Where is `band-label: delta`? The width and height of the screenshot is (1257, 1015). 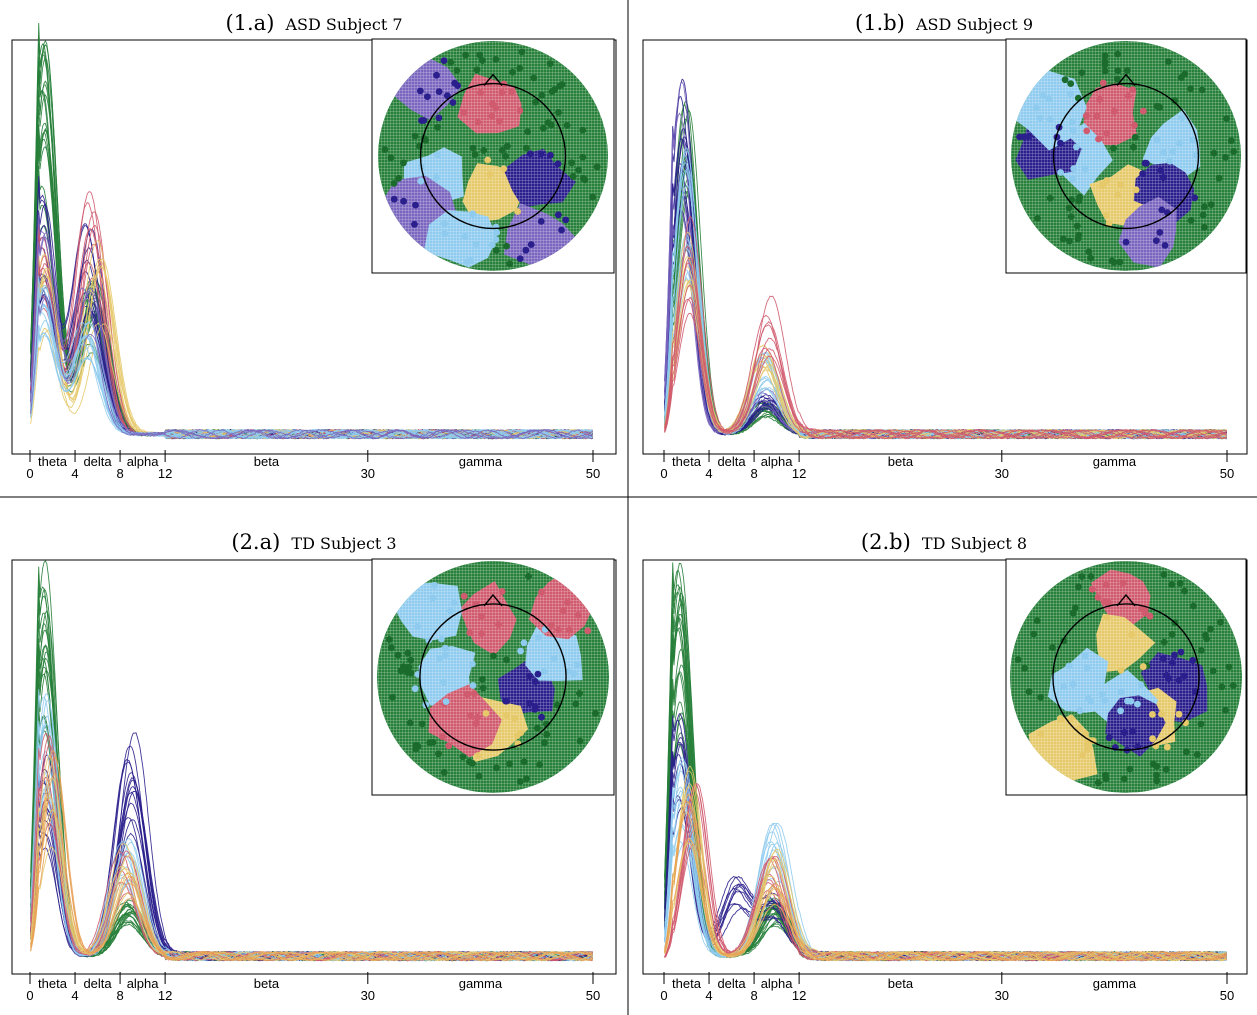 band-label: delta is located at coordinates (731, 461).